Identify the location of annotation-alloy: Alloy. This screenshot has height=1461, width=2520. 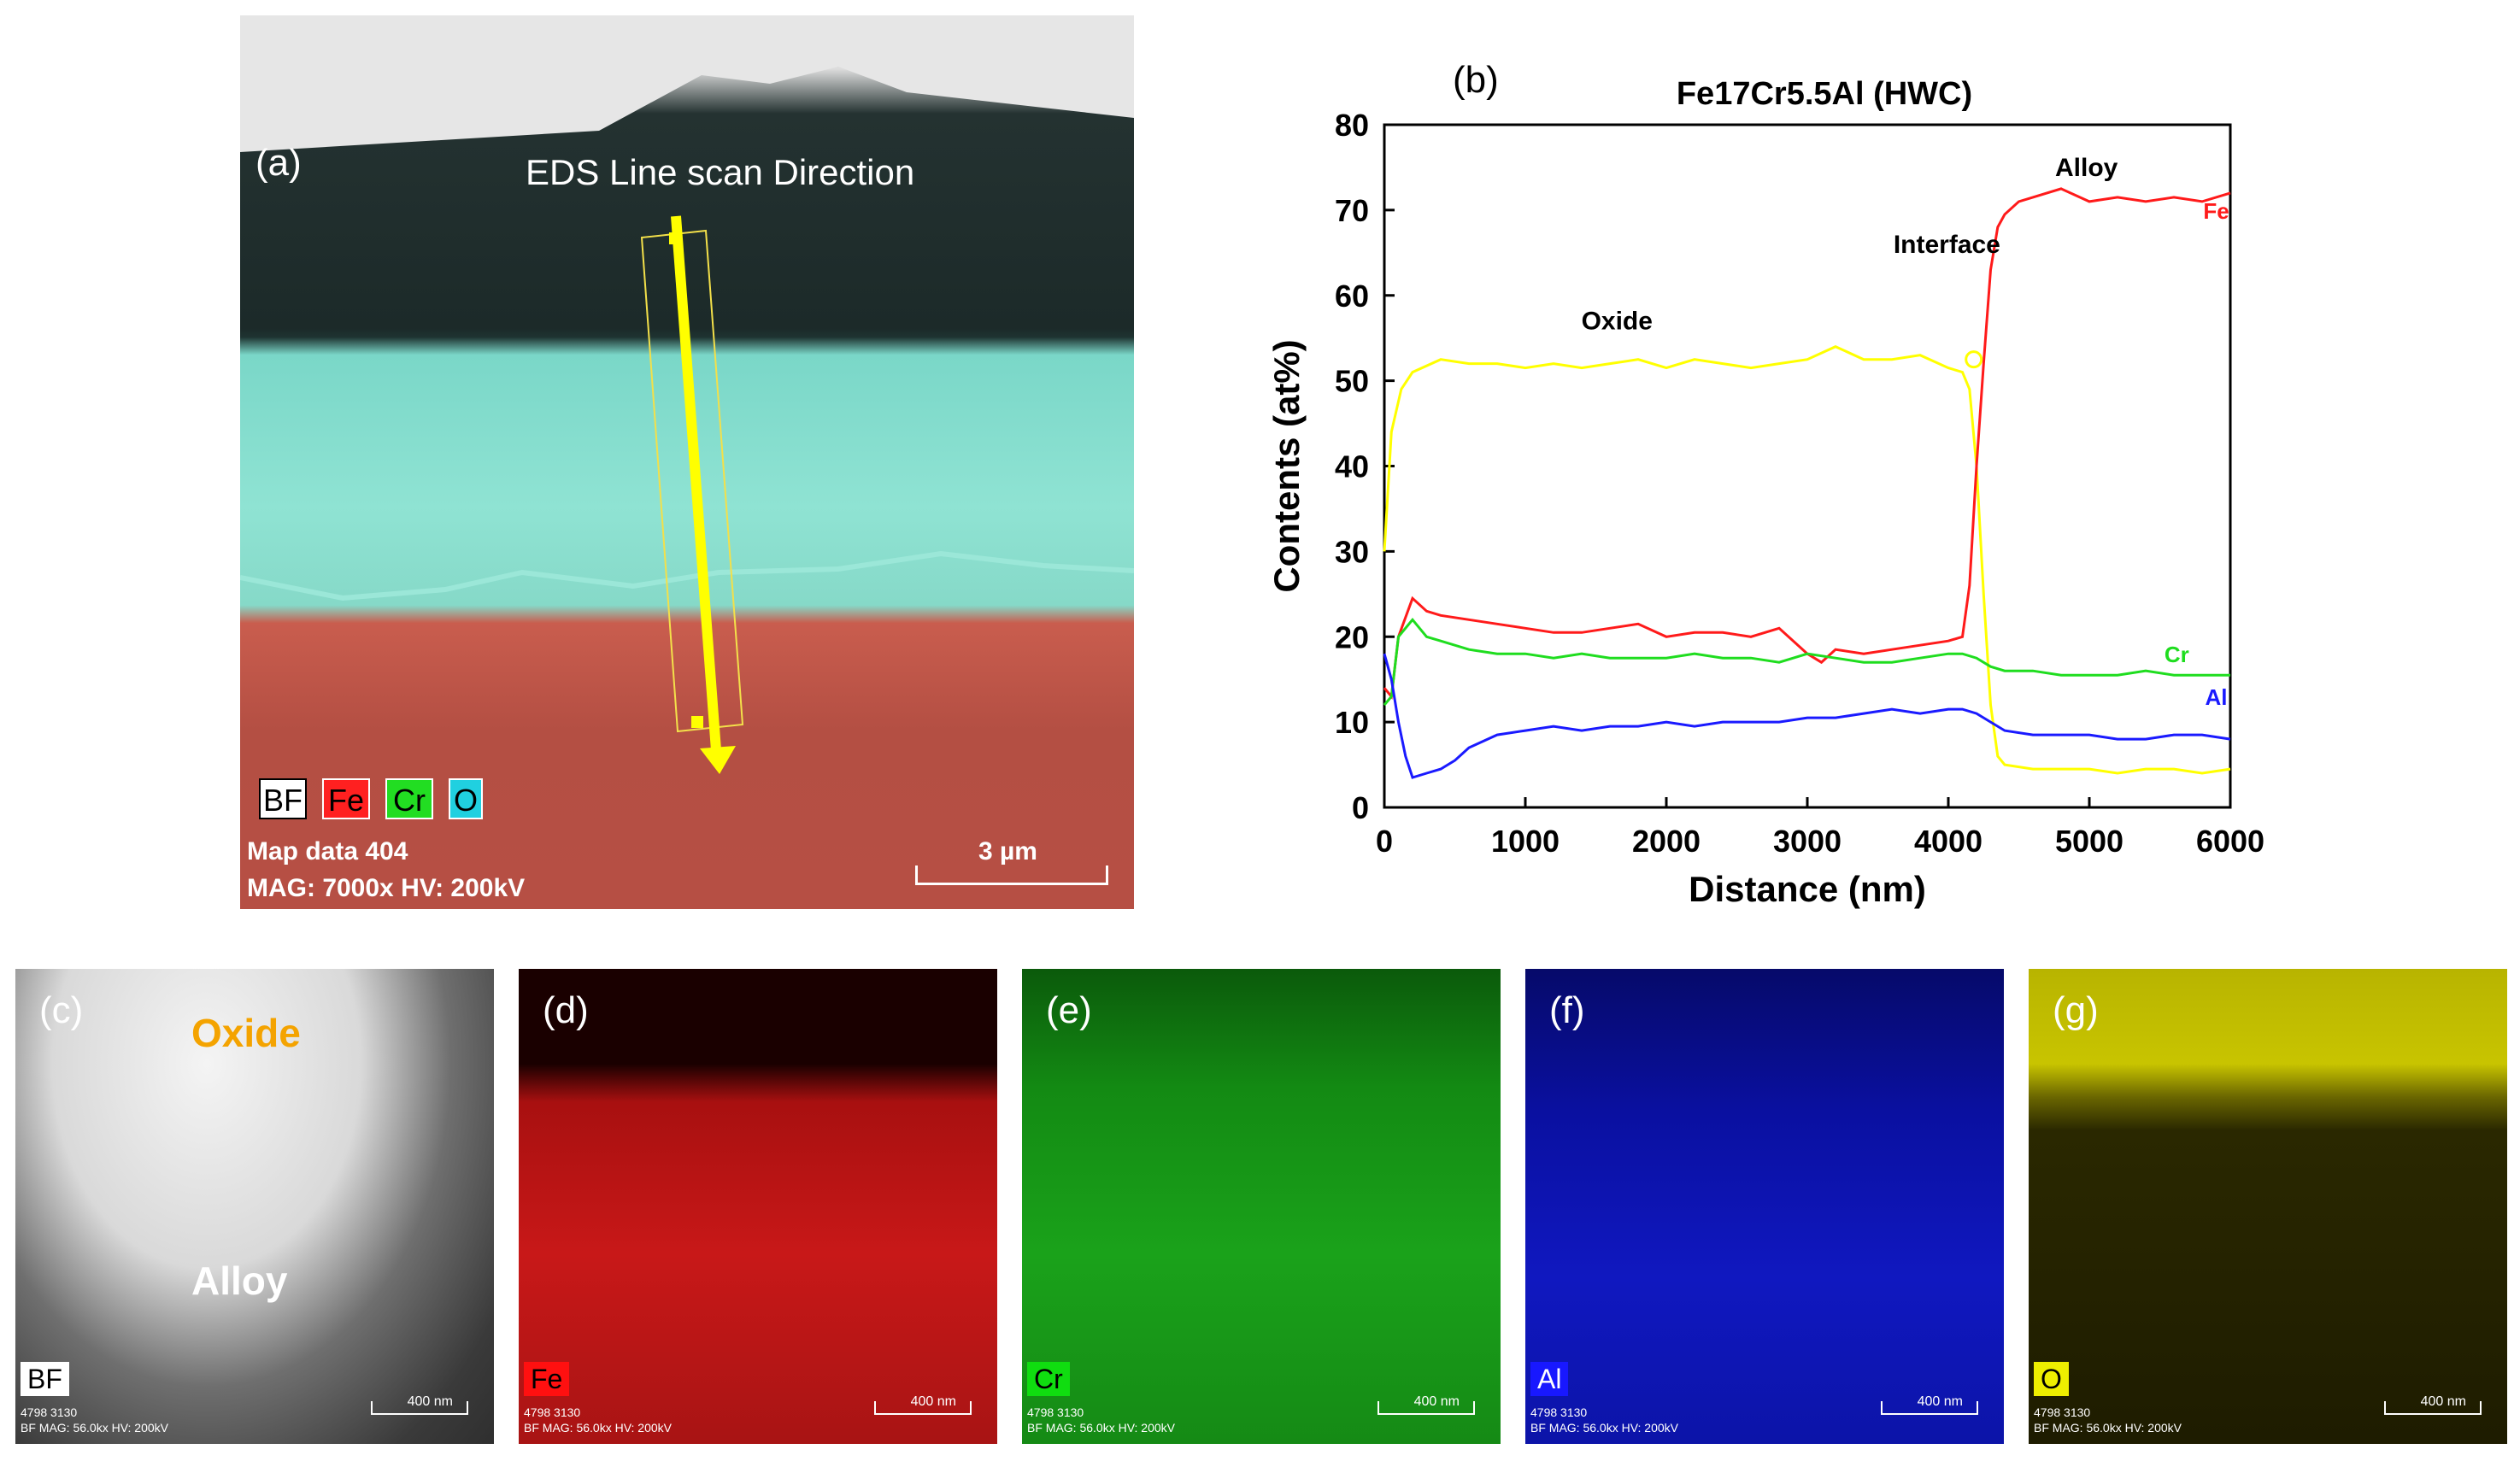
(2086, 168).